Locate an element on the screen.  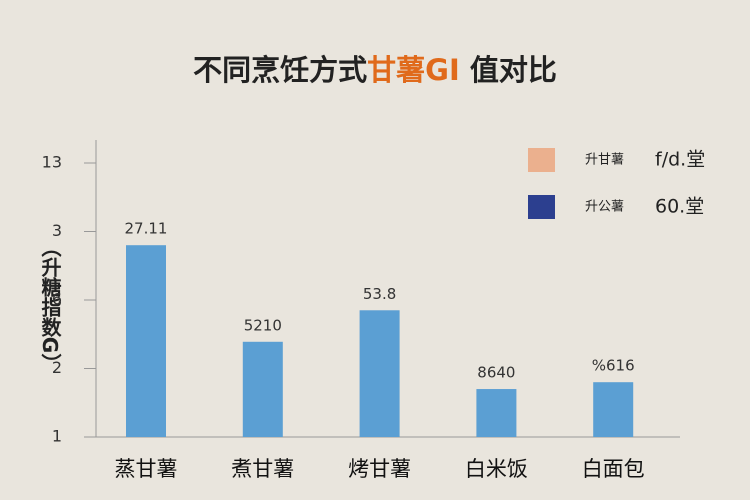
title-part: 不同烹饪方式 is located at coordinates (280, 70).